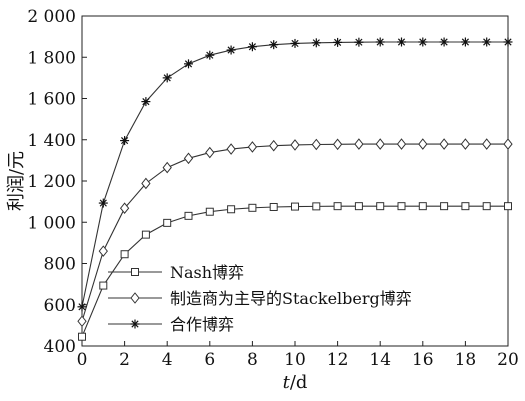 Image resolution: width=525 pixels, height=401 pixels. What do you see at coordinates (51, 223) in the screenshot?
I see `y-tick-label: 1 000` at bounding box center [51, 223].